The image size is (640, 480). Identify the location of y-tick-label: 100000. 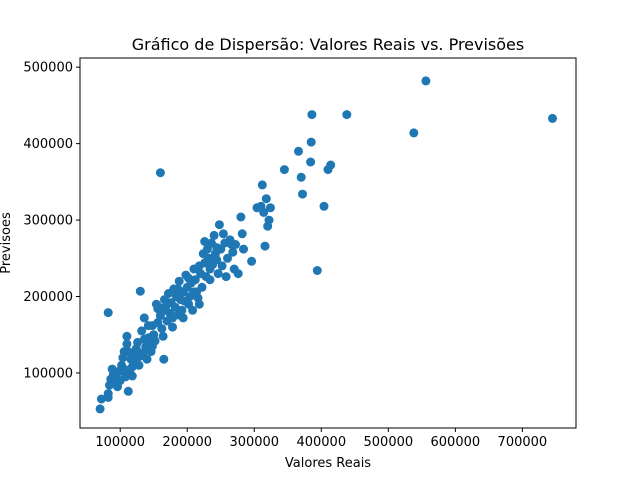
(48, 373).